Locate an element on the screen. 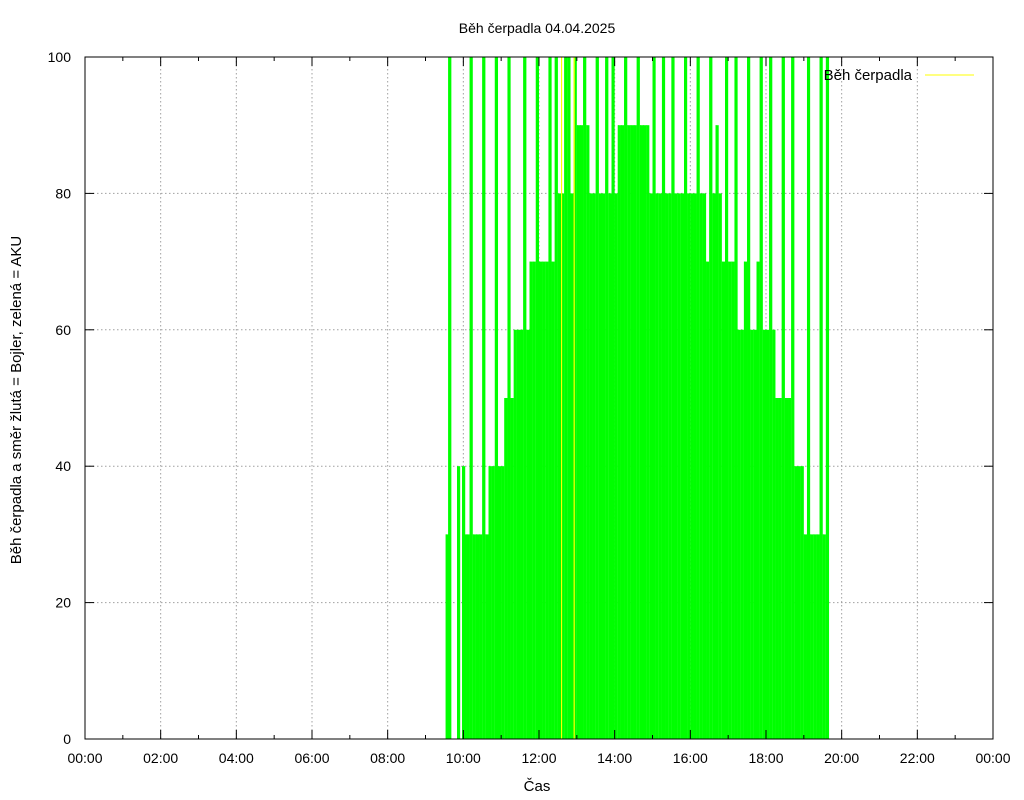  x-tick-label: 18:00 is located at coordinates (765, 758).